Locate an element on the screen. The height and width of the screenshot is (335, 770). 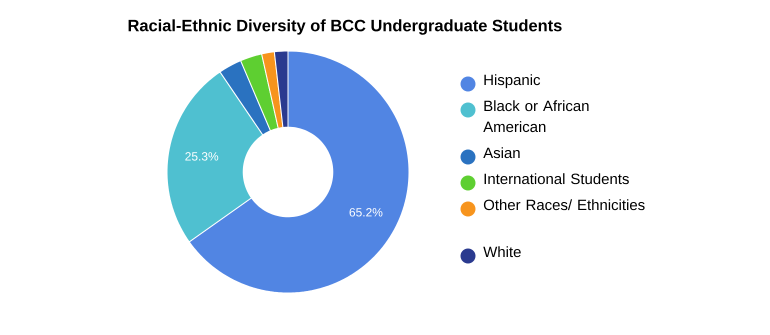
chart-title: Racial-Ethnic Diversity of BCC Undergraduate Students is located at coordinates (345, 27).